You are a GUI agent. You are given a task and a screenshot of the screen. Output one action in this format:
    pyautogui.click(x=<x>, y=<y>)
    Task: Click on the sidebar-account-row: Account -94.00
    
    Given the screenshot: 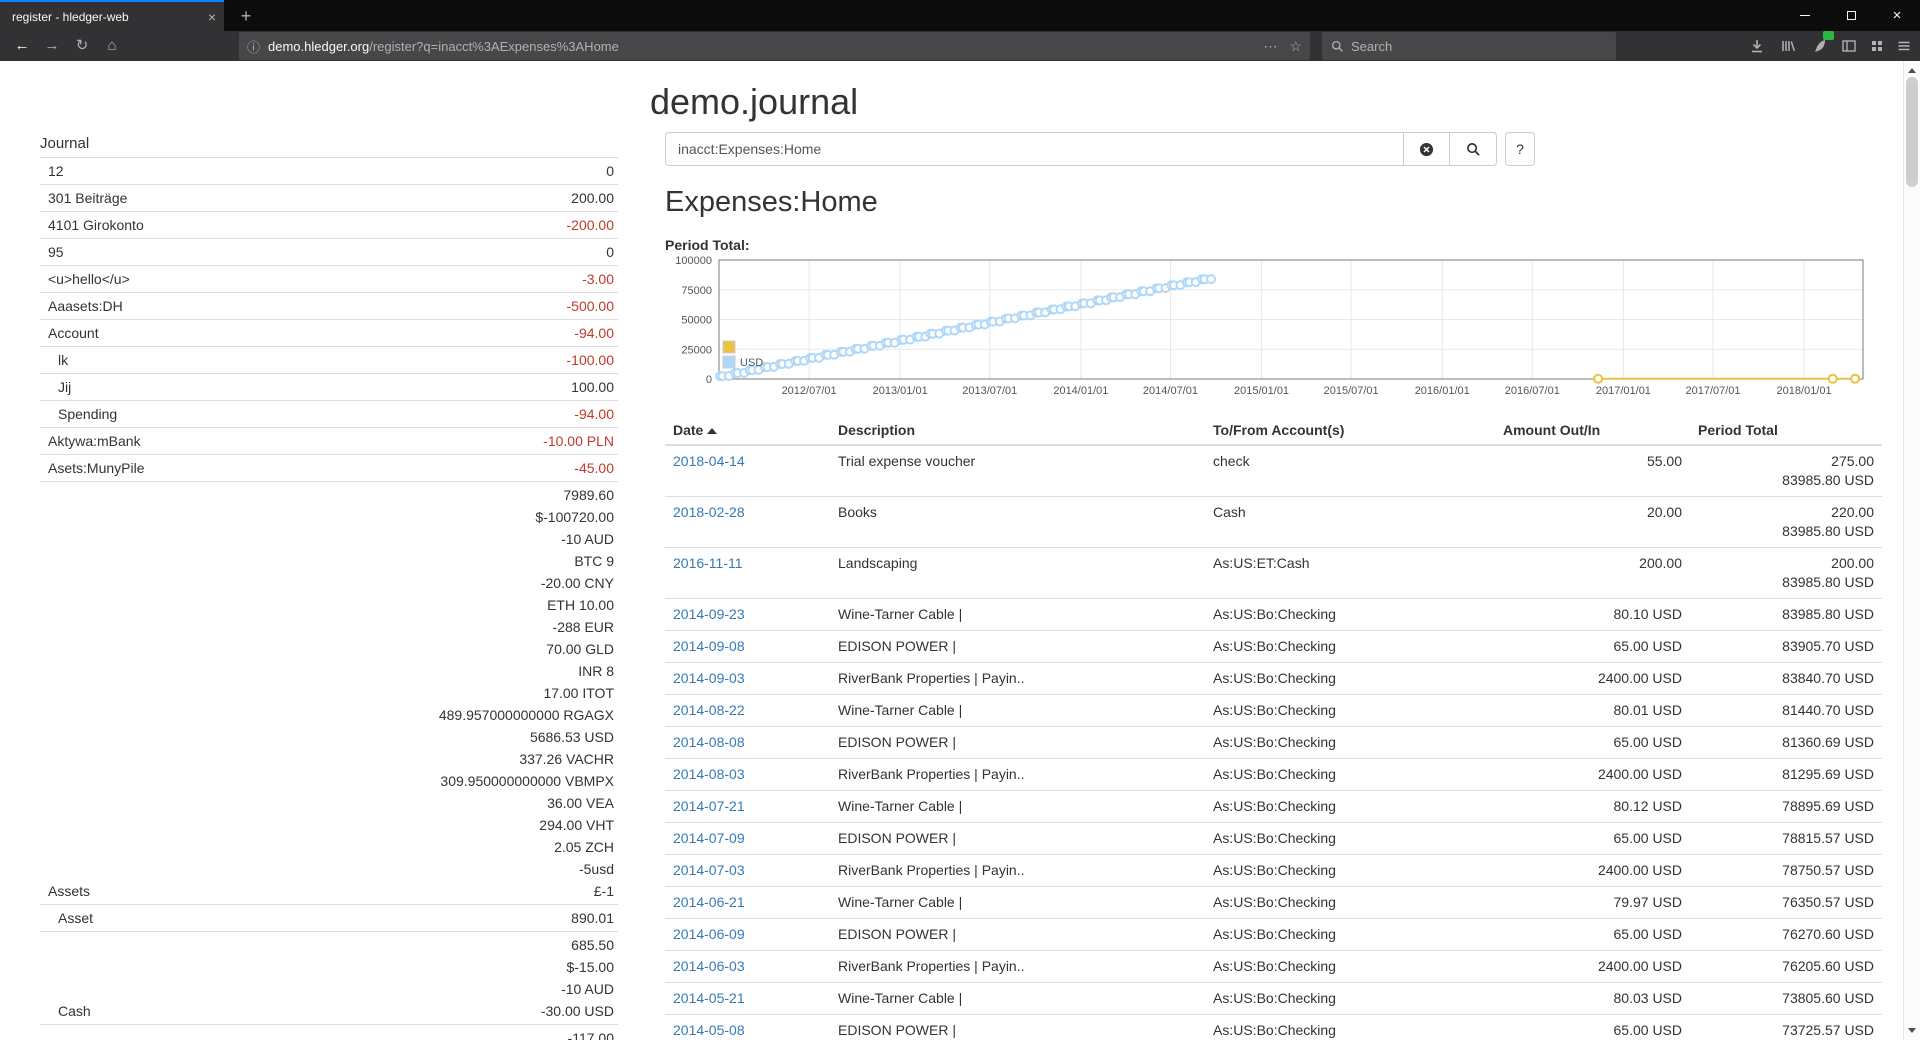 What is the action you would take?
    pyautogui.click(x=329, y=332)
    